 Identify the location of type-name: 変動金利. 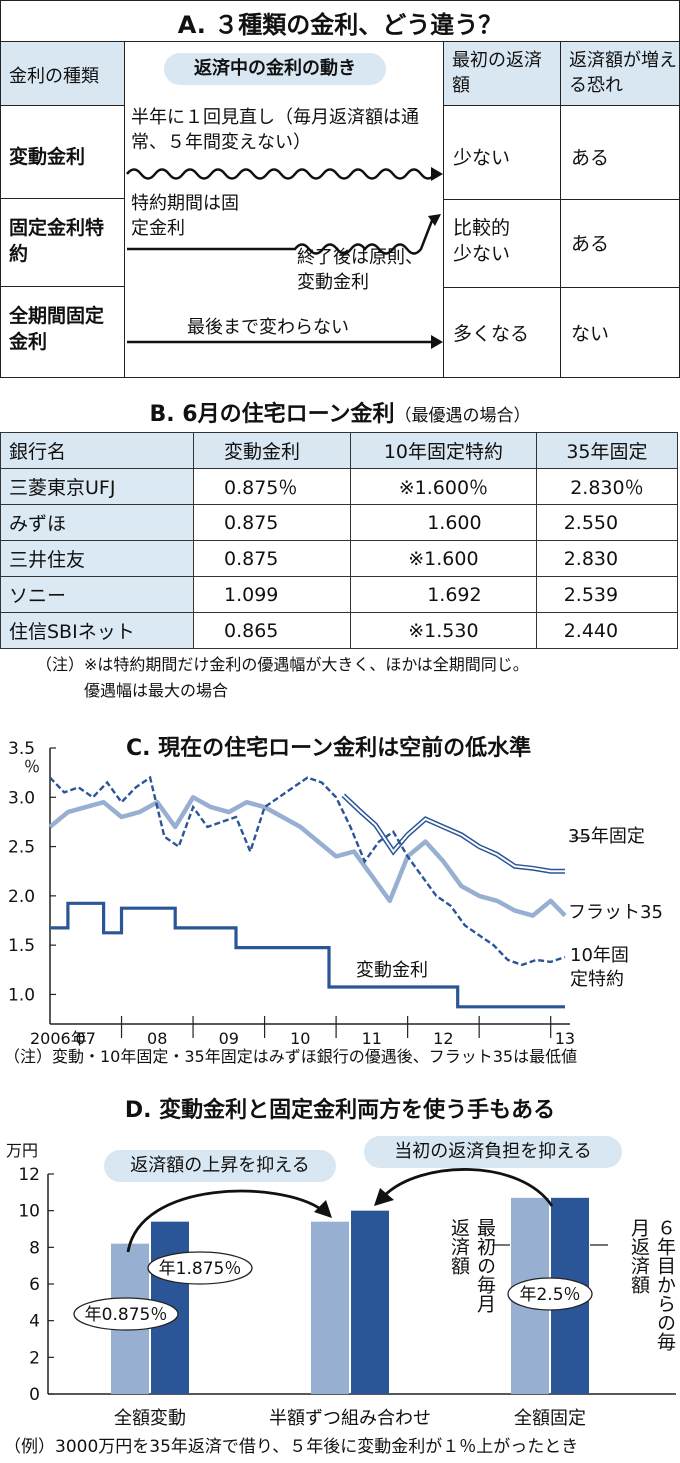
(47, 157).